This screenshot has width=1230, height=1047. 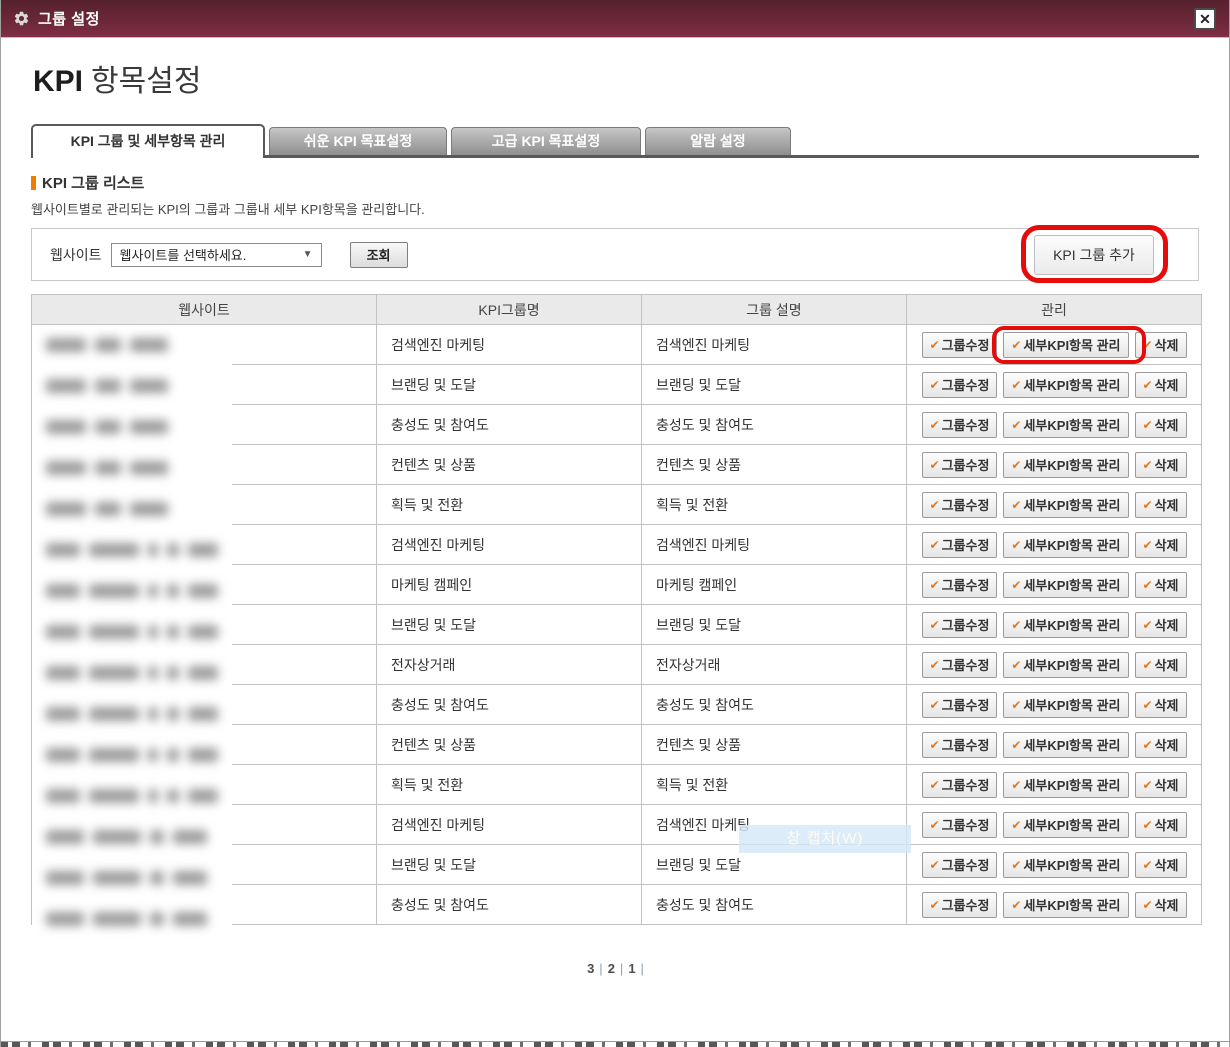 What do you see at coordinates (509, 344) in the screenshot?
I see `kpi-group-name-cell: 검색엔진 마케팅` at bounding box center [509, 344].